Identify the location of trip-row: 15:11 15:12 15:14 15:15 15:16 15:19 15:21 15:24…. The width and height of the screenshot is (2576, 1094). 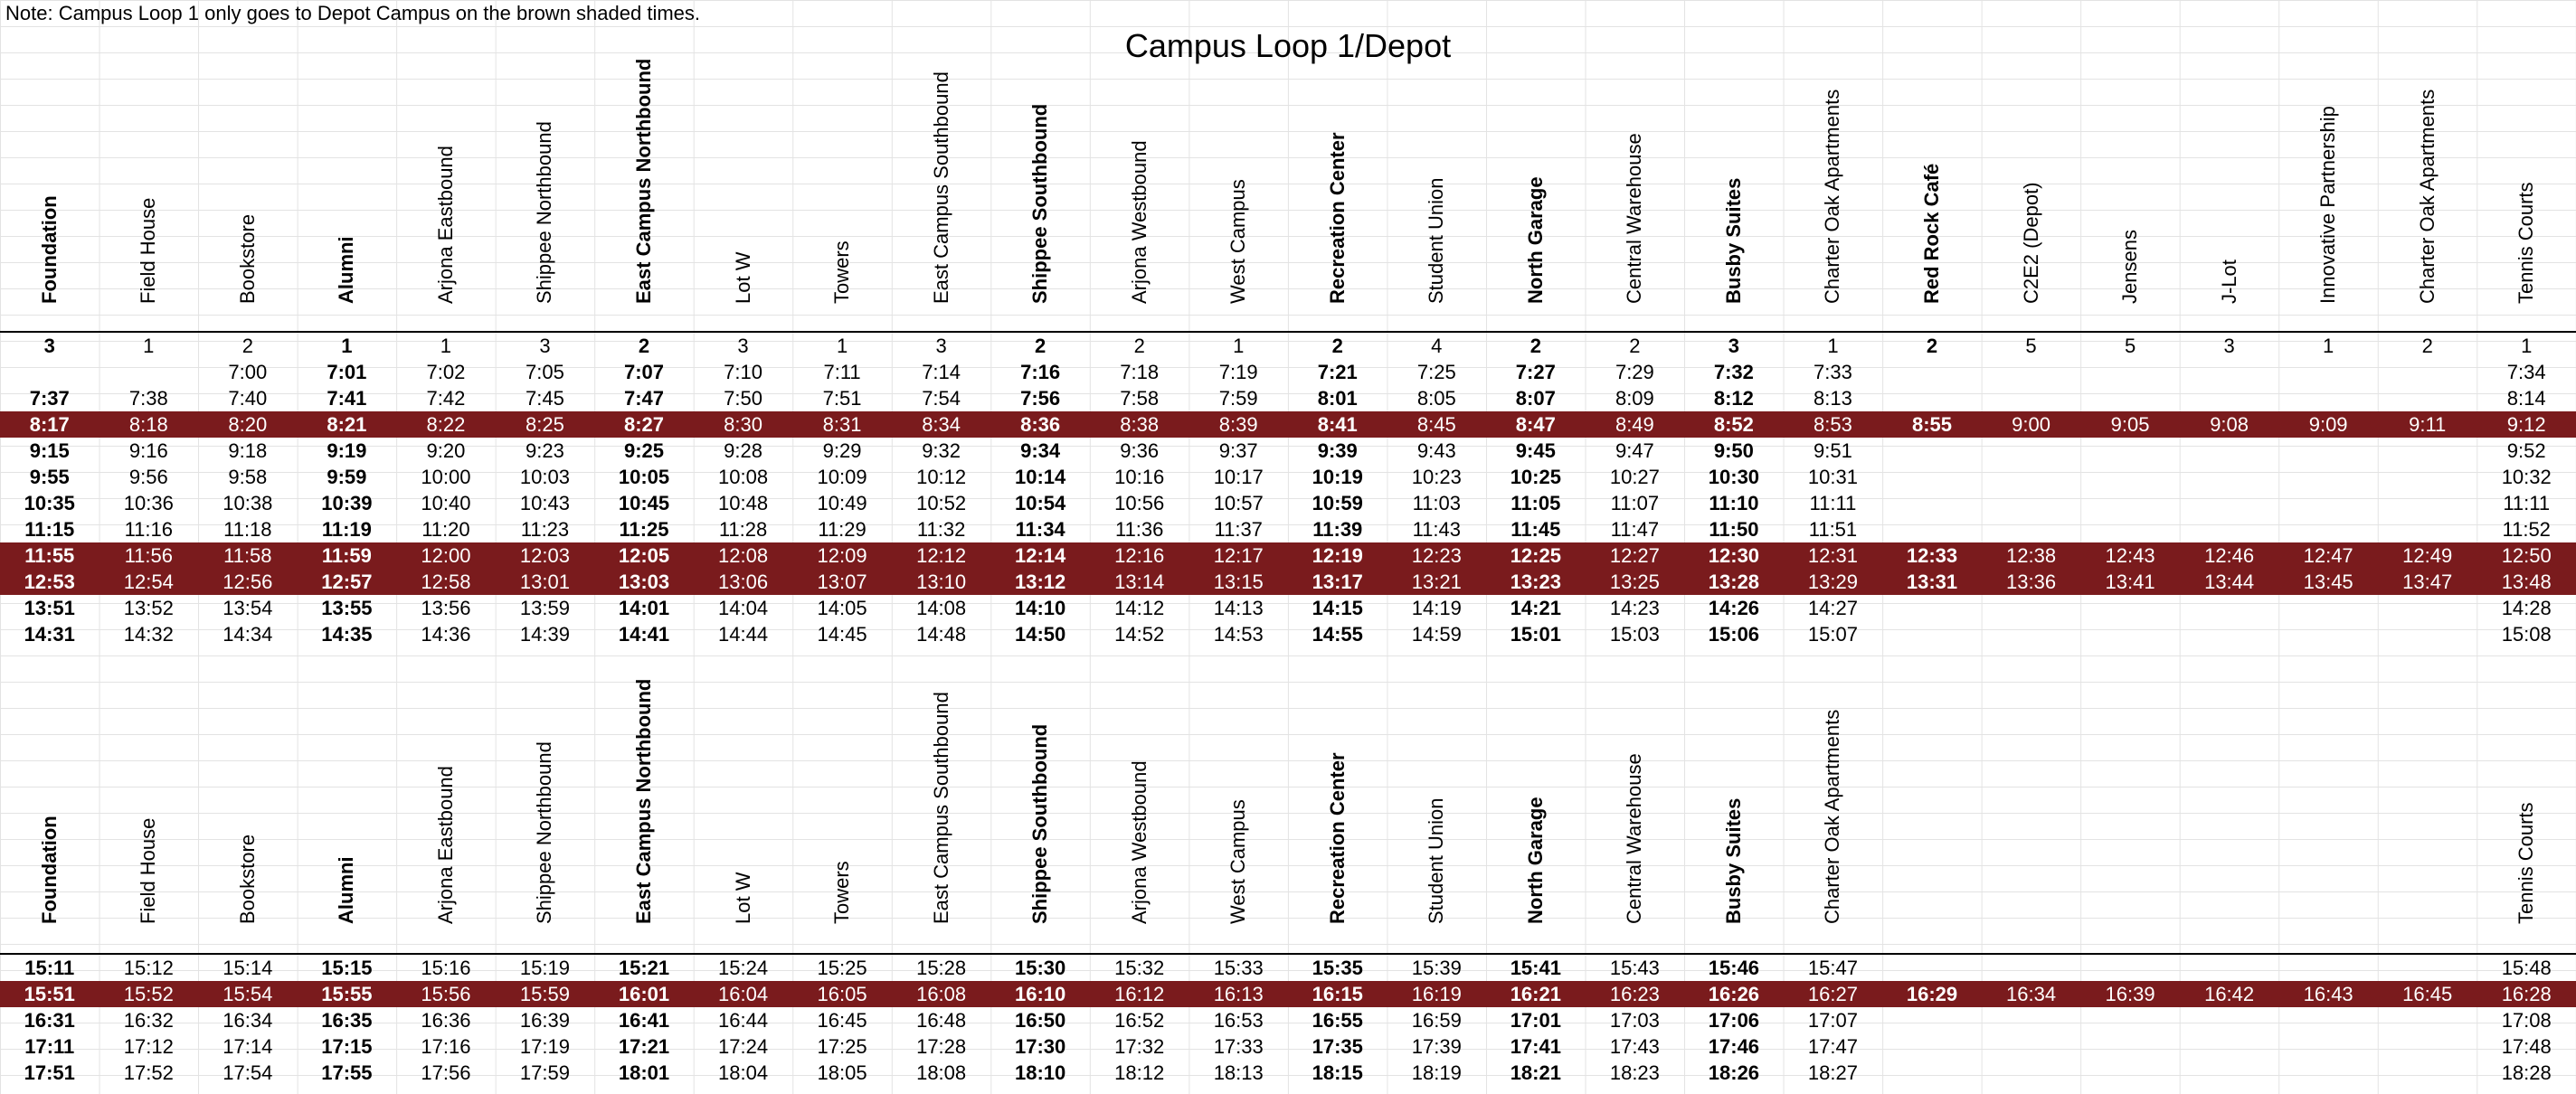
(1288, 968).